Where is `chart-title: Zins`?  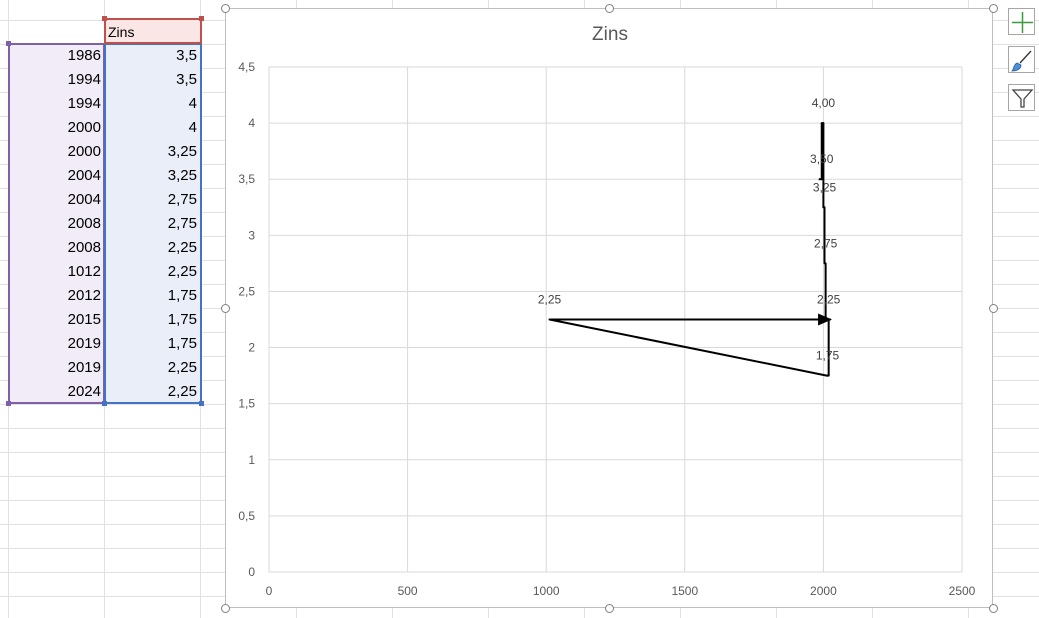
chart-title: Zins is located at coordinates (610, 34).